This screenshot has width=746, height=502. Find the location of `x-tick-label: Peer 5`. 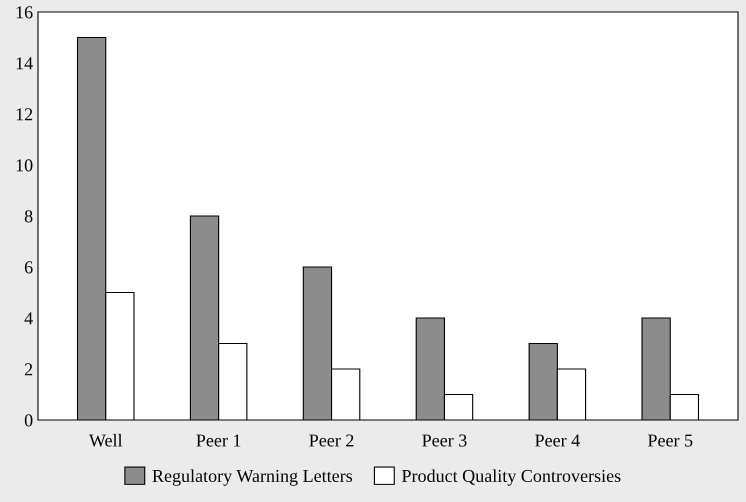

x-tick-label: Peer 5 is located at coordinates (670, 440).